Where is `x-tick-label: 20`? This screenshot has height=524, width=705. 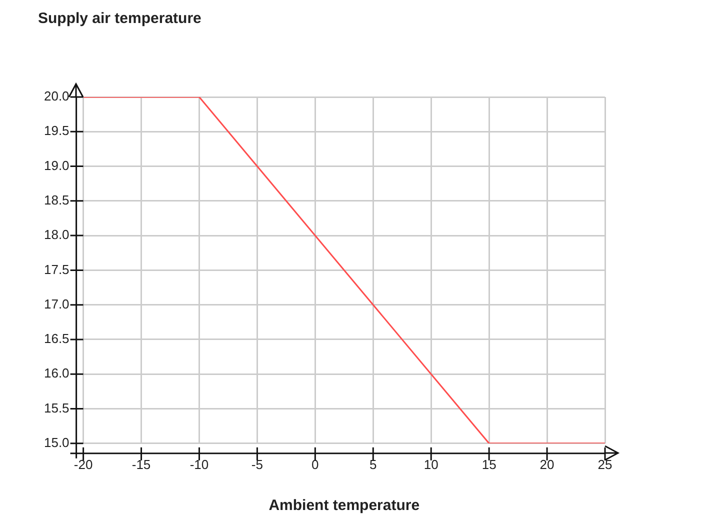 x-tick-label: 20 is located at coordinates (547, 464).